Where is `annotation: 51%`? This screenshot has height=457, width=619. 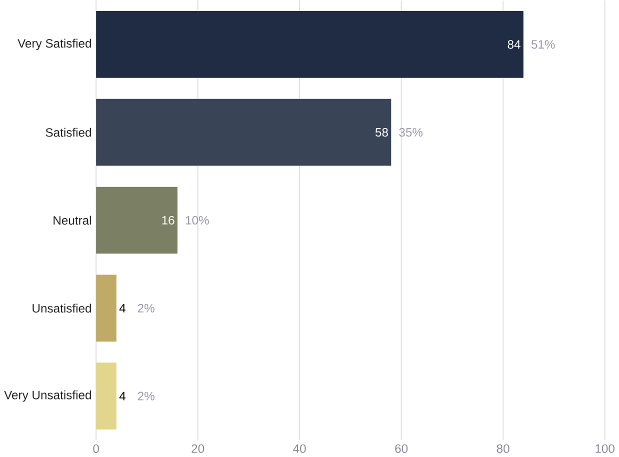 annotation: 51% is located at coordinates (543, 44).